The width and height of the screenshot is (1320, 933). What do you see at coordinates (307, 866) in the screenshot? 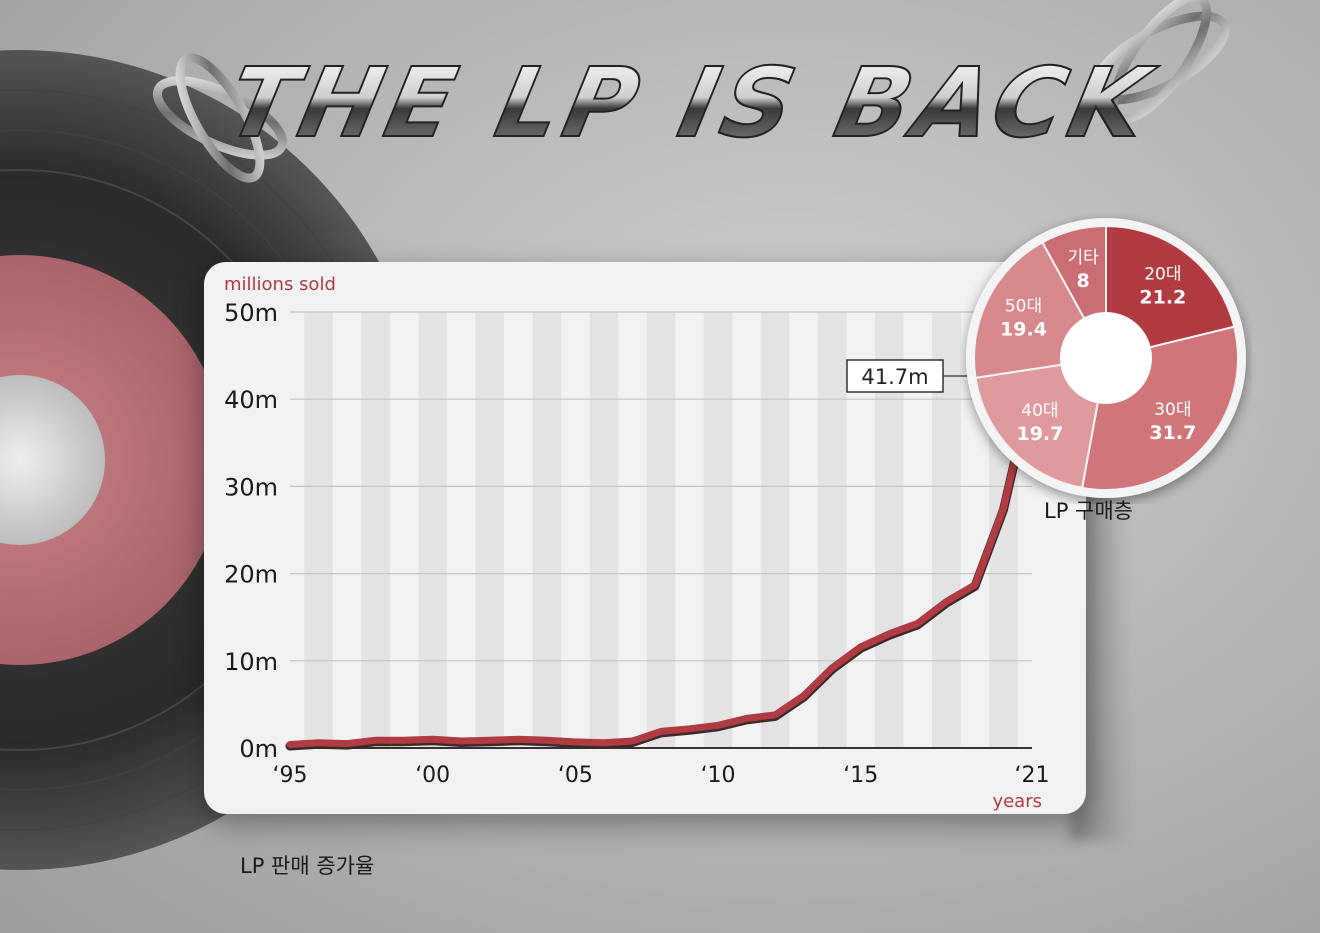
I see `line-chart-caption: LP 판매 증가율` at bounding box center [307, 866].